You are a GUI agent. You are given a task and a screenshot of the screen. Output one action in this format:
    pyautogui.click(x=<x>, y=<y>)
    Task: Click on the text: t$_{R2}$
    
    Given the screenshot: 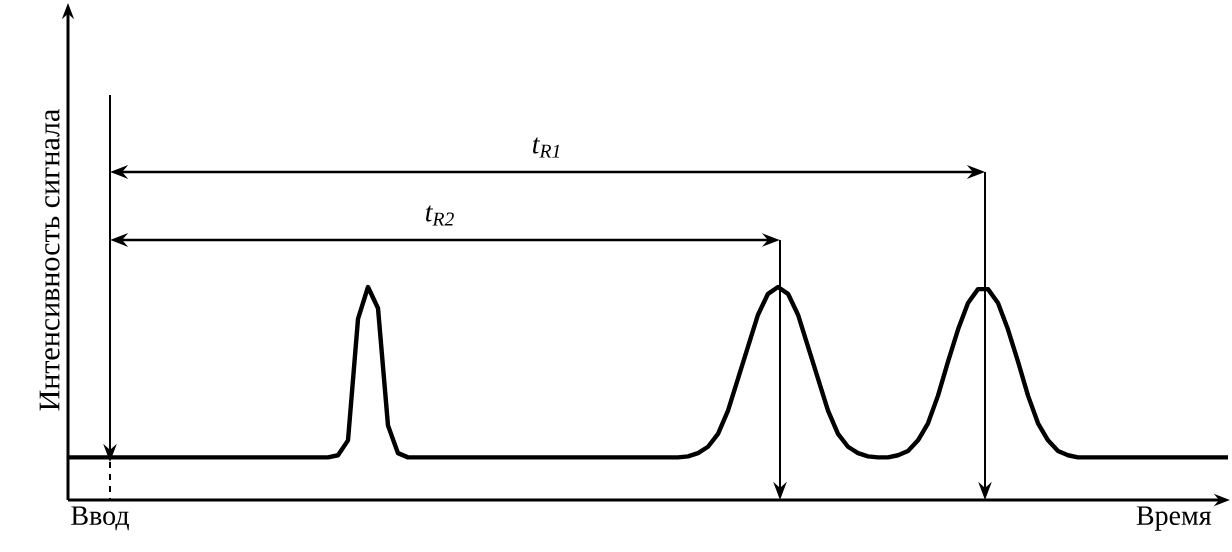 What is the action you would take?
    pyautogui.click(x=439, y=215)
    